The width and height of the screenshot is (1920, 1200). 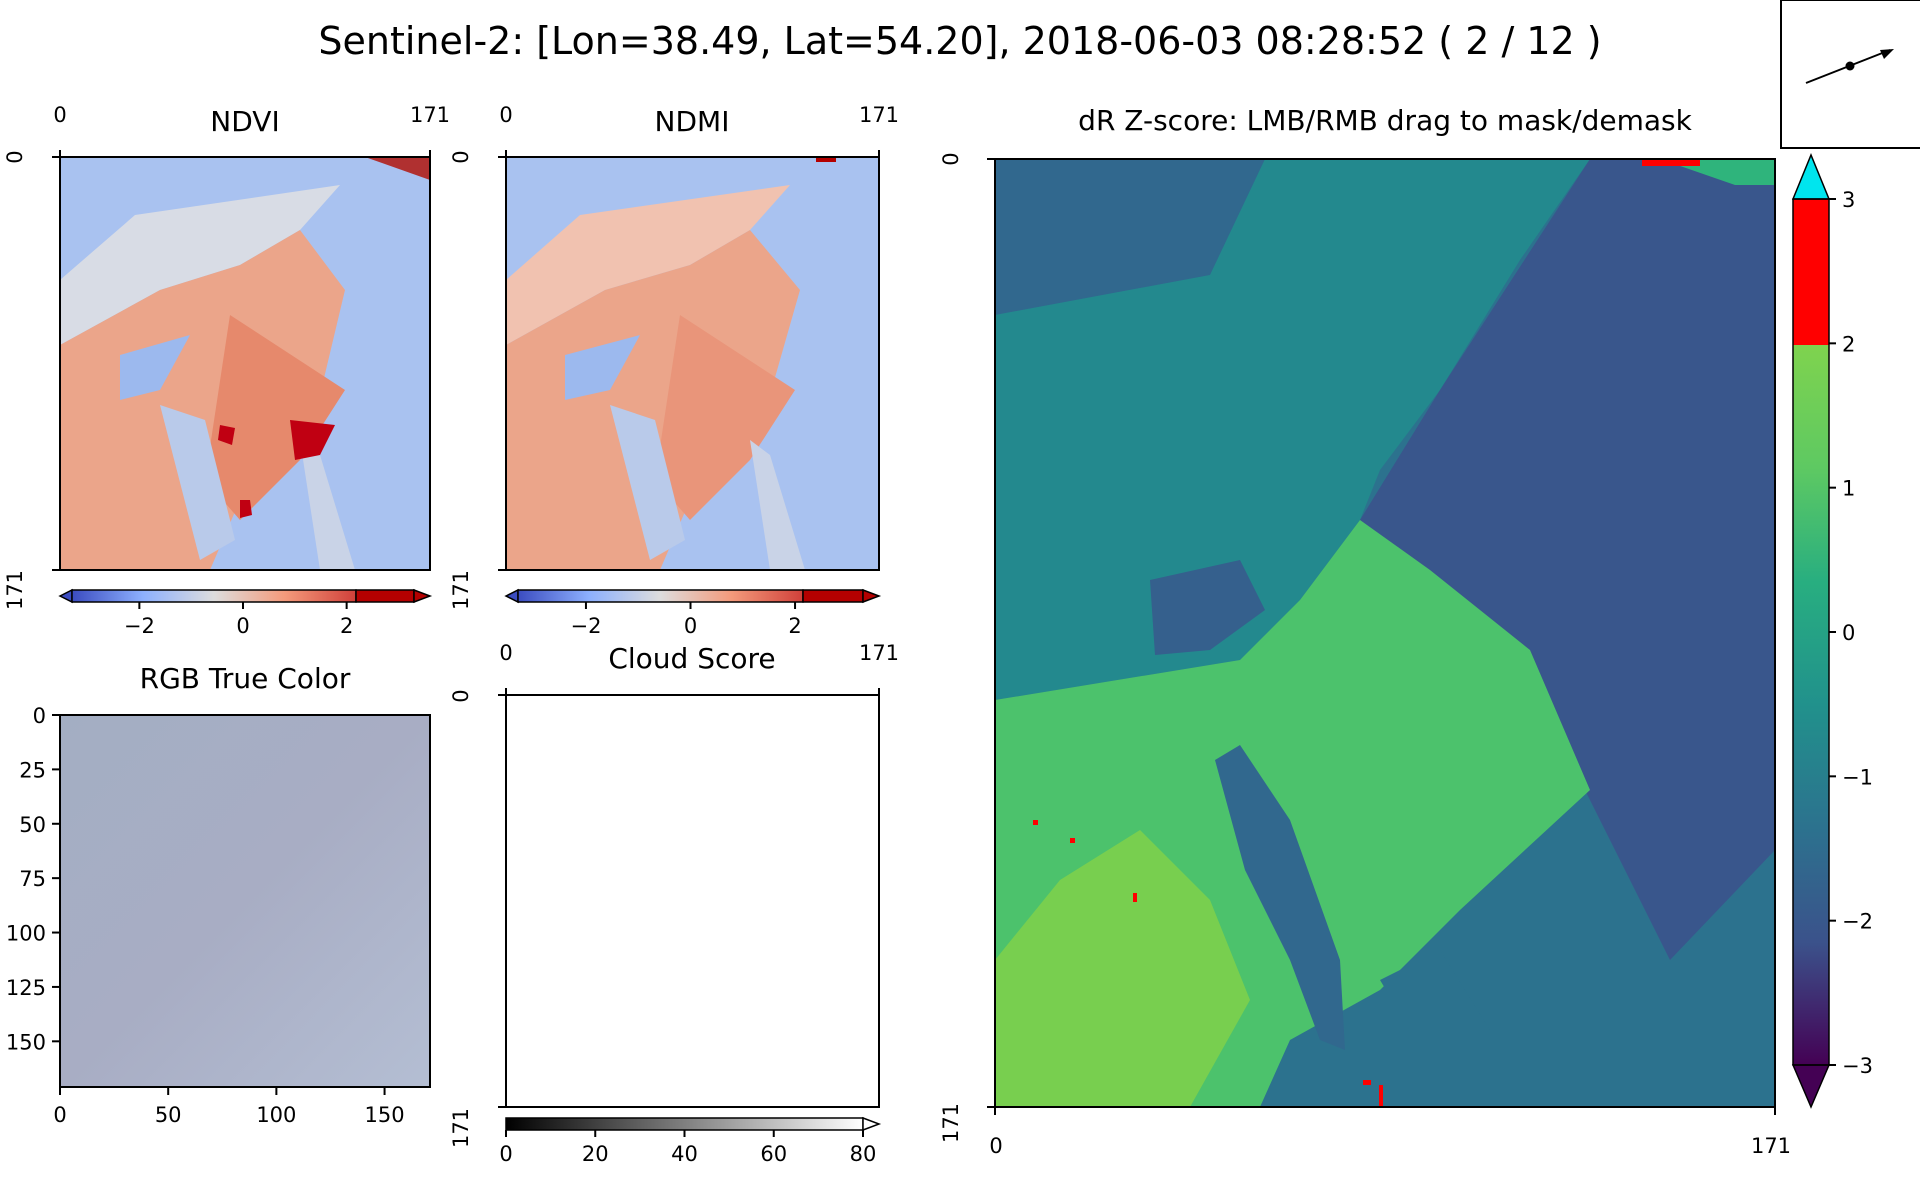 I want to click on zscore-strip-right, so click(x=1435, y=1020).